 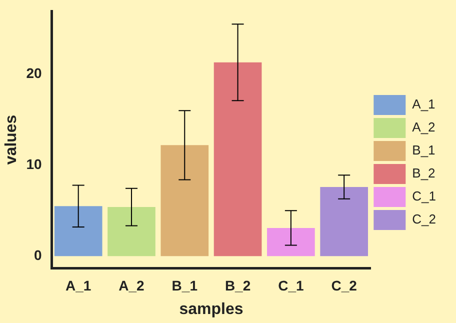 What do you see at coordinates (79, 285) in the screenshot?
I see `x-tick-label: A_1` at bounding box center [79, 285].